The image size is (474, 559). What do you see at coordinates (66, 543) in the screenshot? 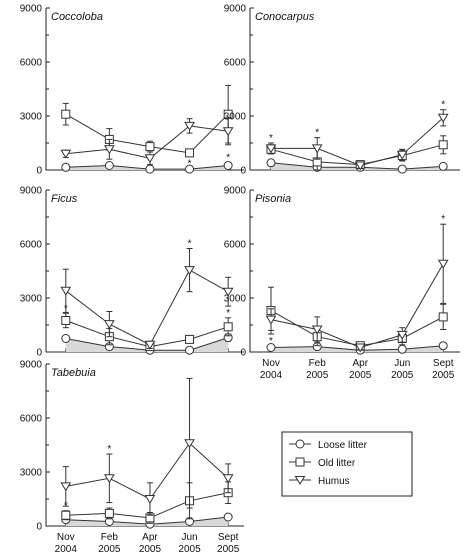
I see `x-tick-label: Nov 2004` at bounding box center [66, 543].